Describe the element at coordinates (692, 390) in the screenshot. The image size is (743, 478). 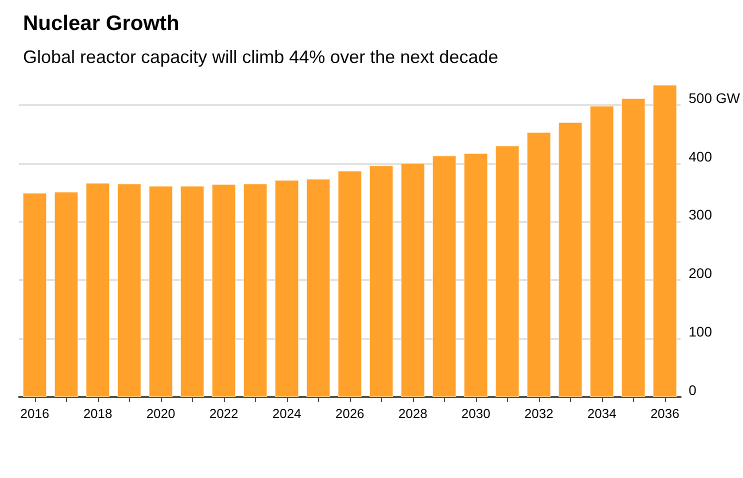
I see `y-tick-label: 0` at that location.